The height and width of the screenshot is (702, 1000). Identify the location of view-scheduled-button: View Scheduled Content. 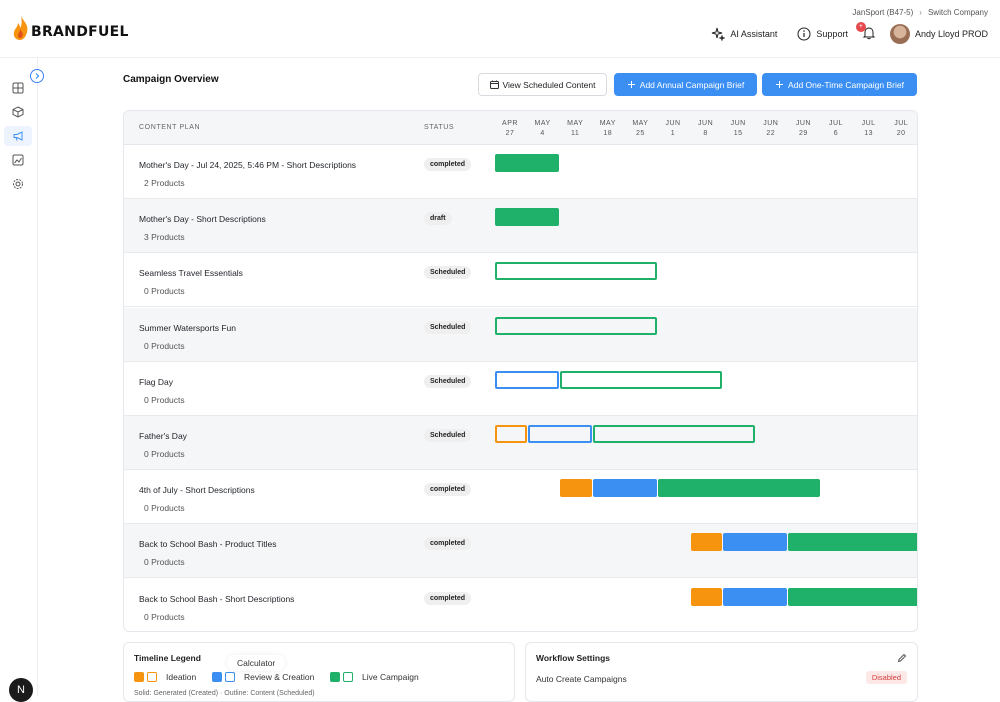
(542, 84).